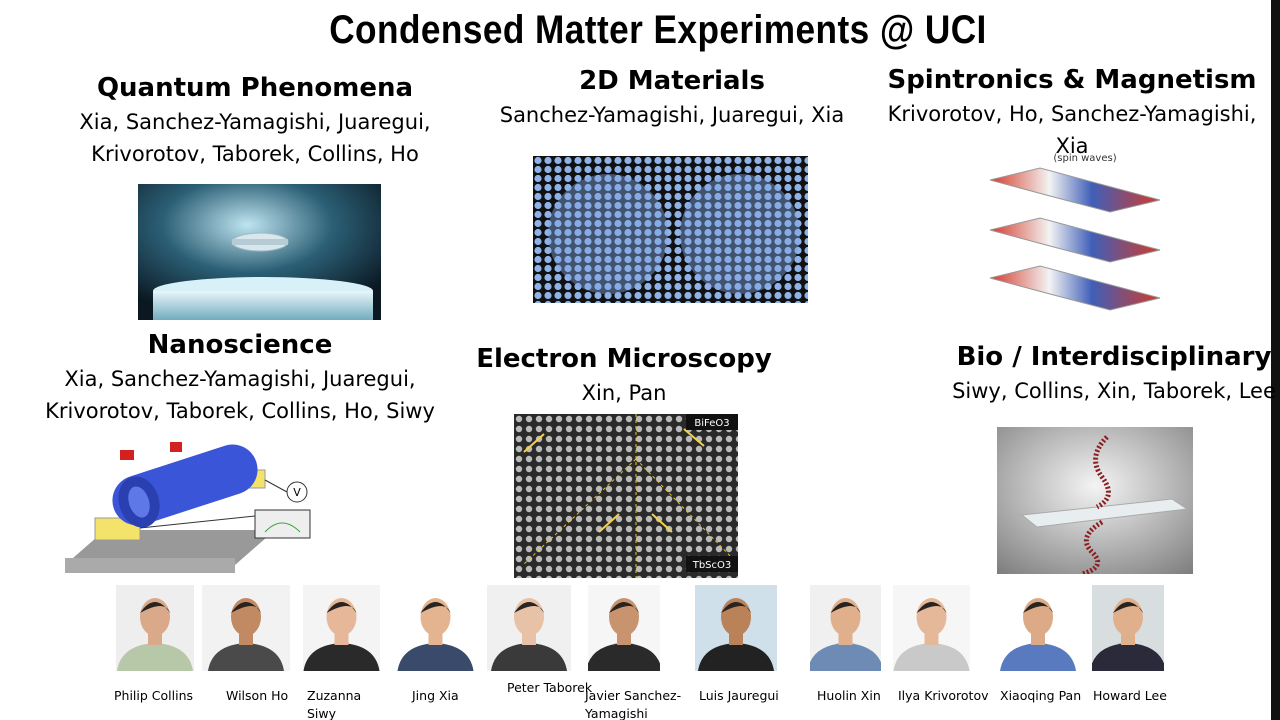  What do you see at coordinates (334, 704) in the screenshot?
I see `faculty-name: Zuzanna Siwy` at bounding box center [334, 704].